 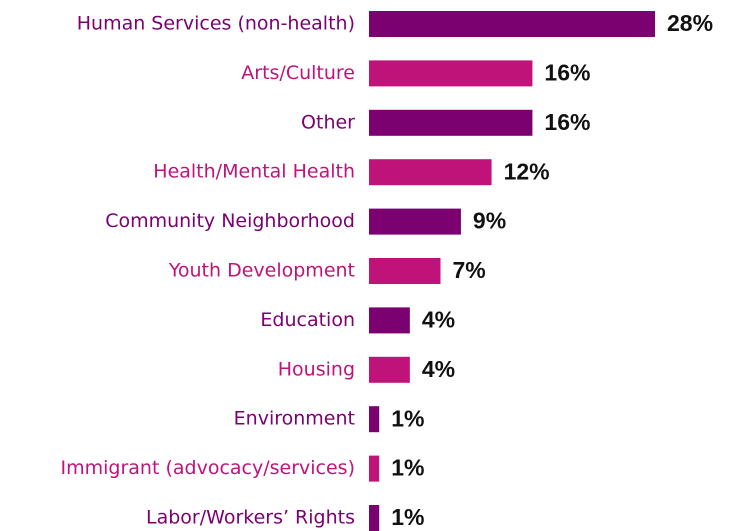 What do you see at coordinates (690, 23) in the screenshot?
I see `value-label: 28%` at bounding box center [690, 23].